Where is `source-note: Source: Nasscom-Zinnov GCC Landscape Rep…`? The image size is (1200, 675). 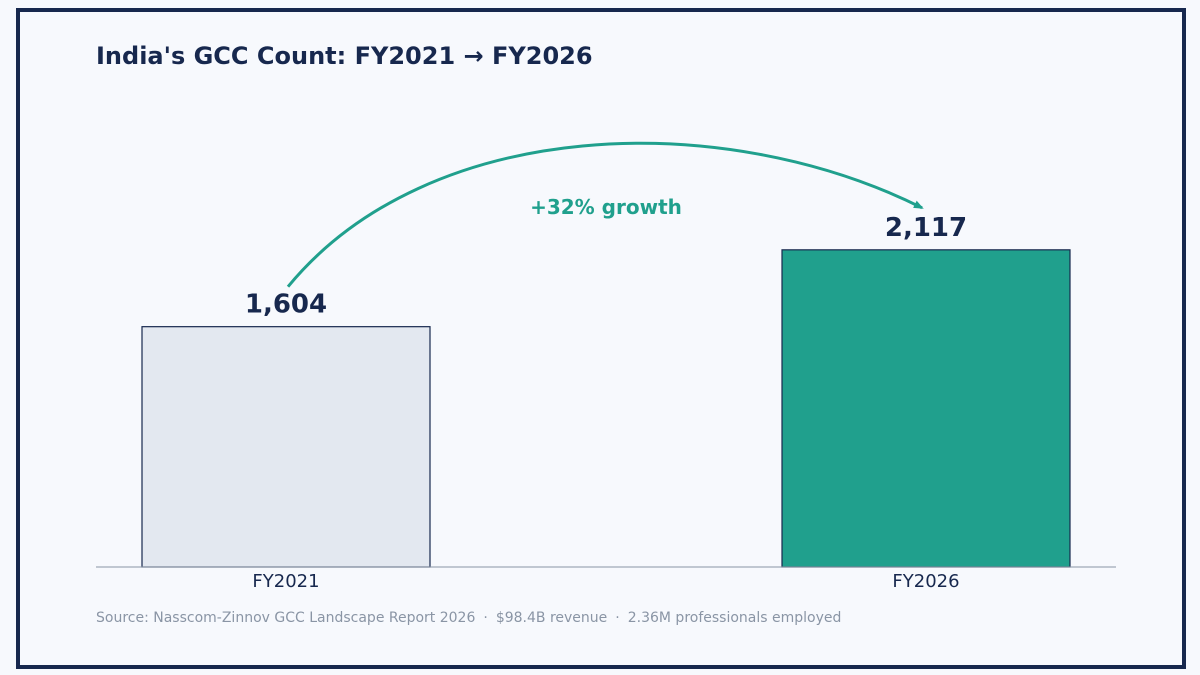
source-note: Source: Nasscom-Zinnov GCC Landscape Rep… is located at coordinates (468, 618).